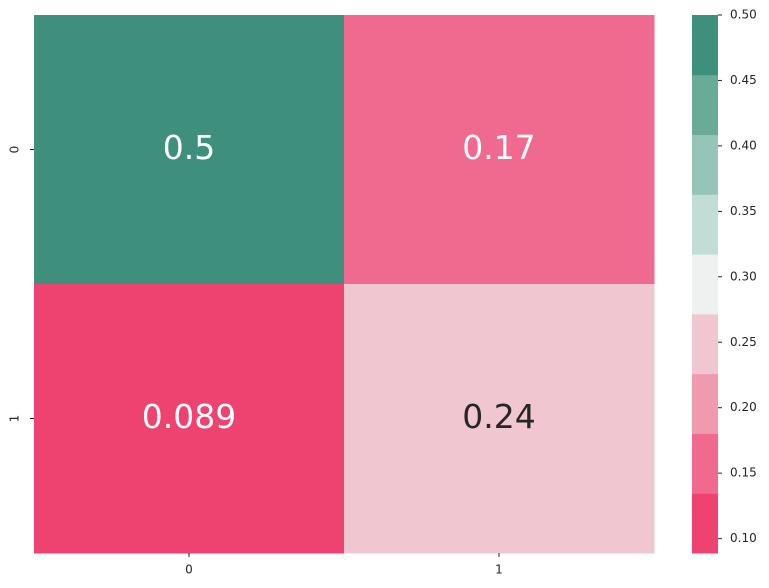 This screenshot has width=769, height=588. What do you see at coordinates (15, 419) in the screenshot?
I see `y-tick-label: 1` at bounding box center [15, 419].